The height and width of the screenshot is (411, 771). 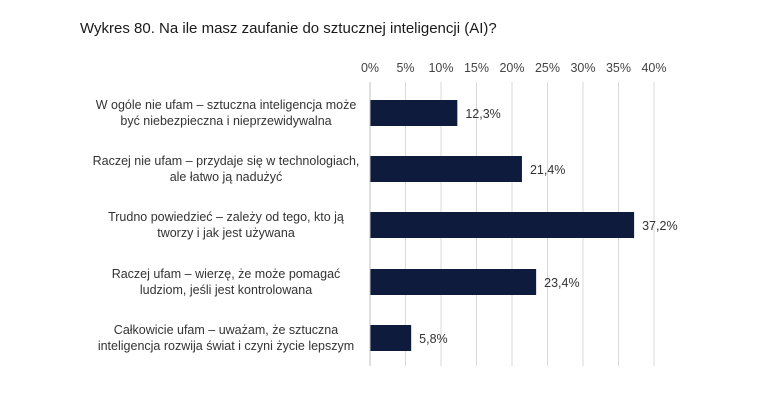 What do you see at coordinates (582, 68) in the screenshot?
I see `x-tick-label: 30%` at bounding box center [582, 68].